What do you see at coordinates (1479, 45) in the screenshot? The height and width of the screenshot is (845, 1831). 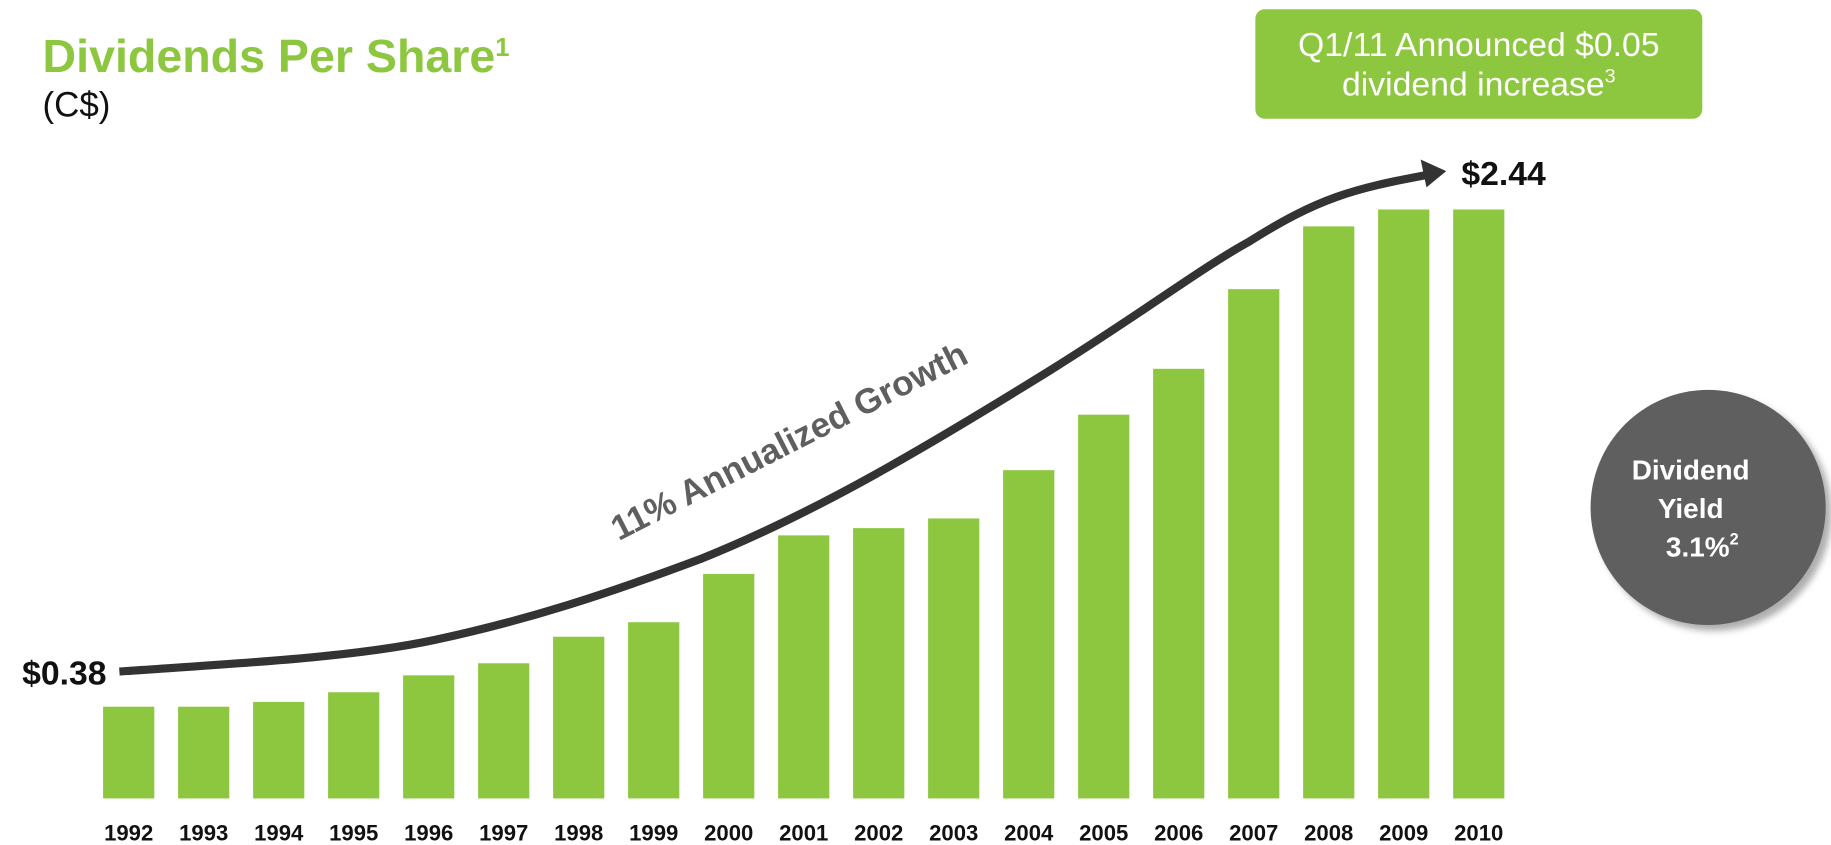 I see `callout-line: Q1/11 Announced $0.05` at bounding box center [1479, 45].